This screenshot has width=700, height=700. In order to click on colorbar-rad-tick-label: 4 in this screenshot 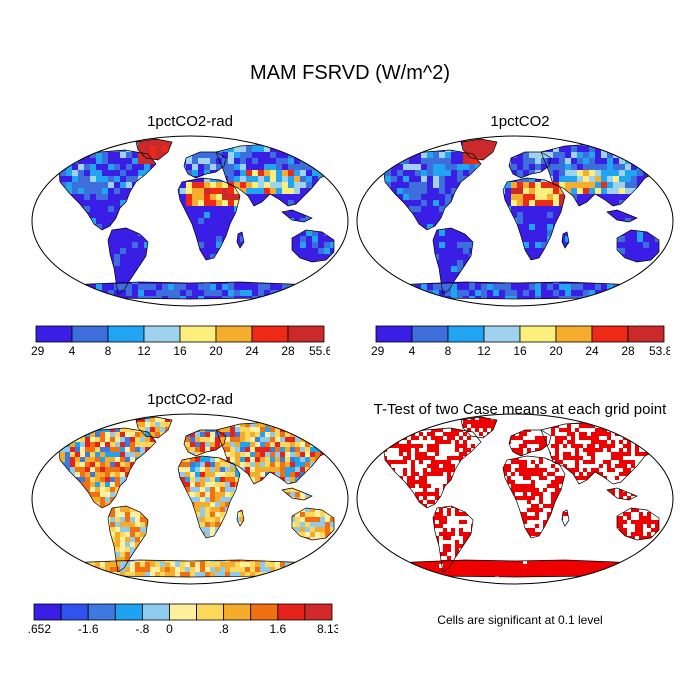, I will do `click(72, 351)`.